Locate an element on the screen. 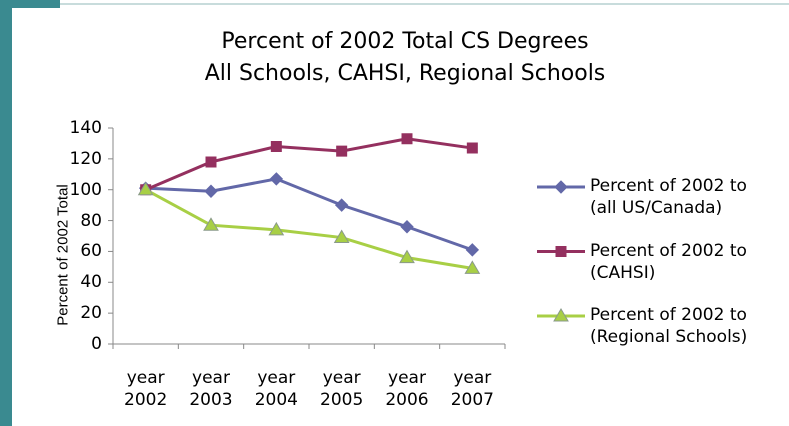 This screenshot has height=426, width=789. y-tick-label: 80 is located at coordinates (91, 220).